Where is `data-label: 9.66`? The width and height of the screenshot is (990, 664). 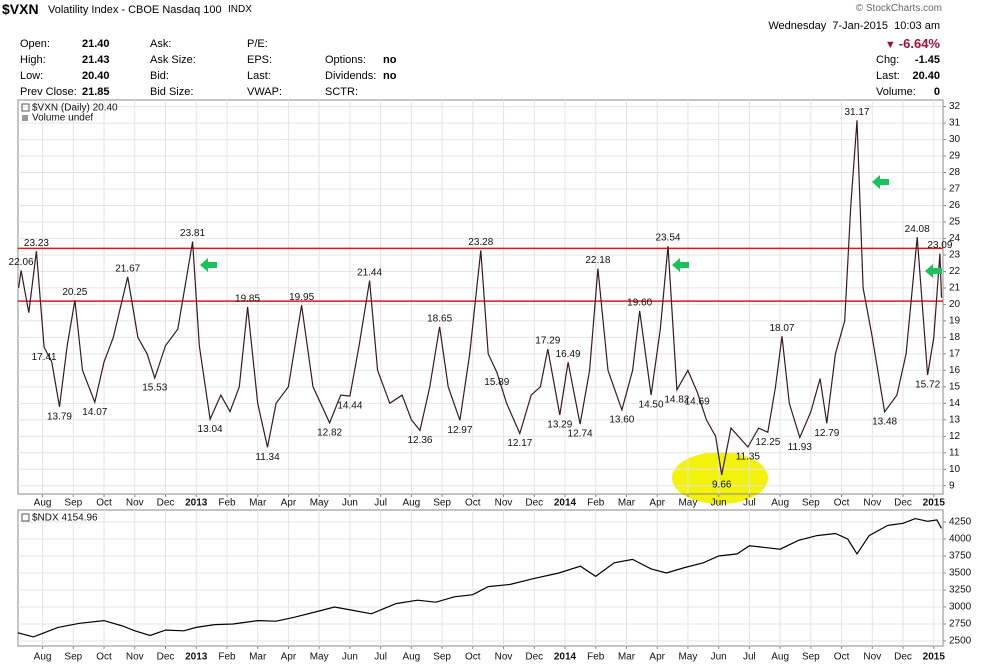 data-label: 9.66 is located at coordinates (722, 485).